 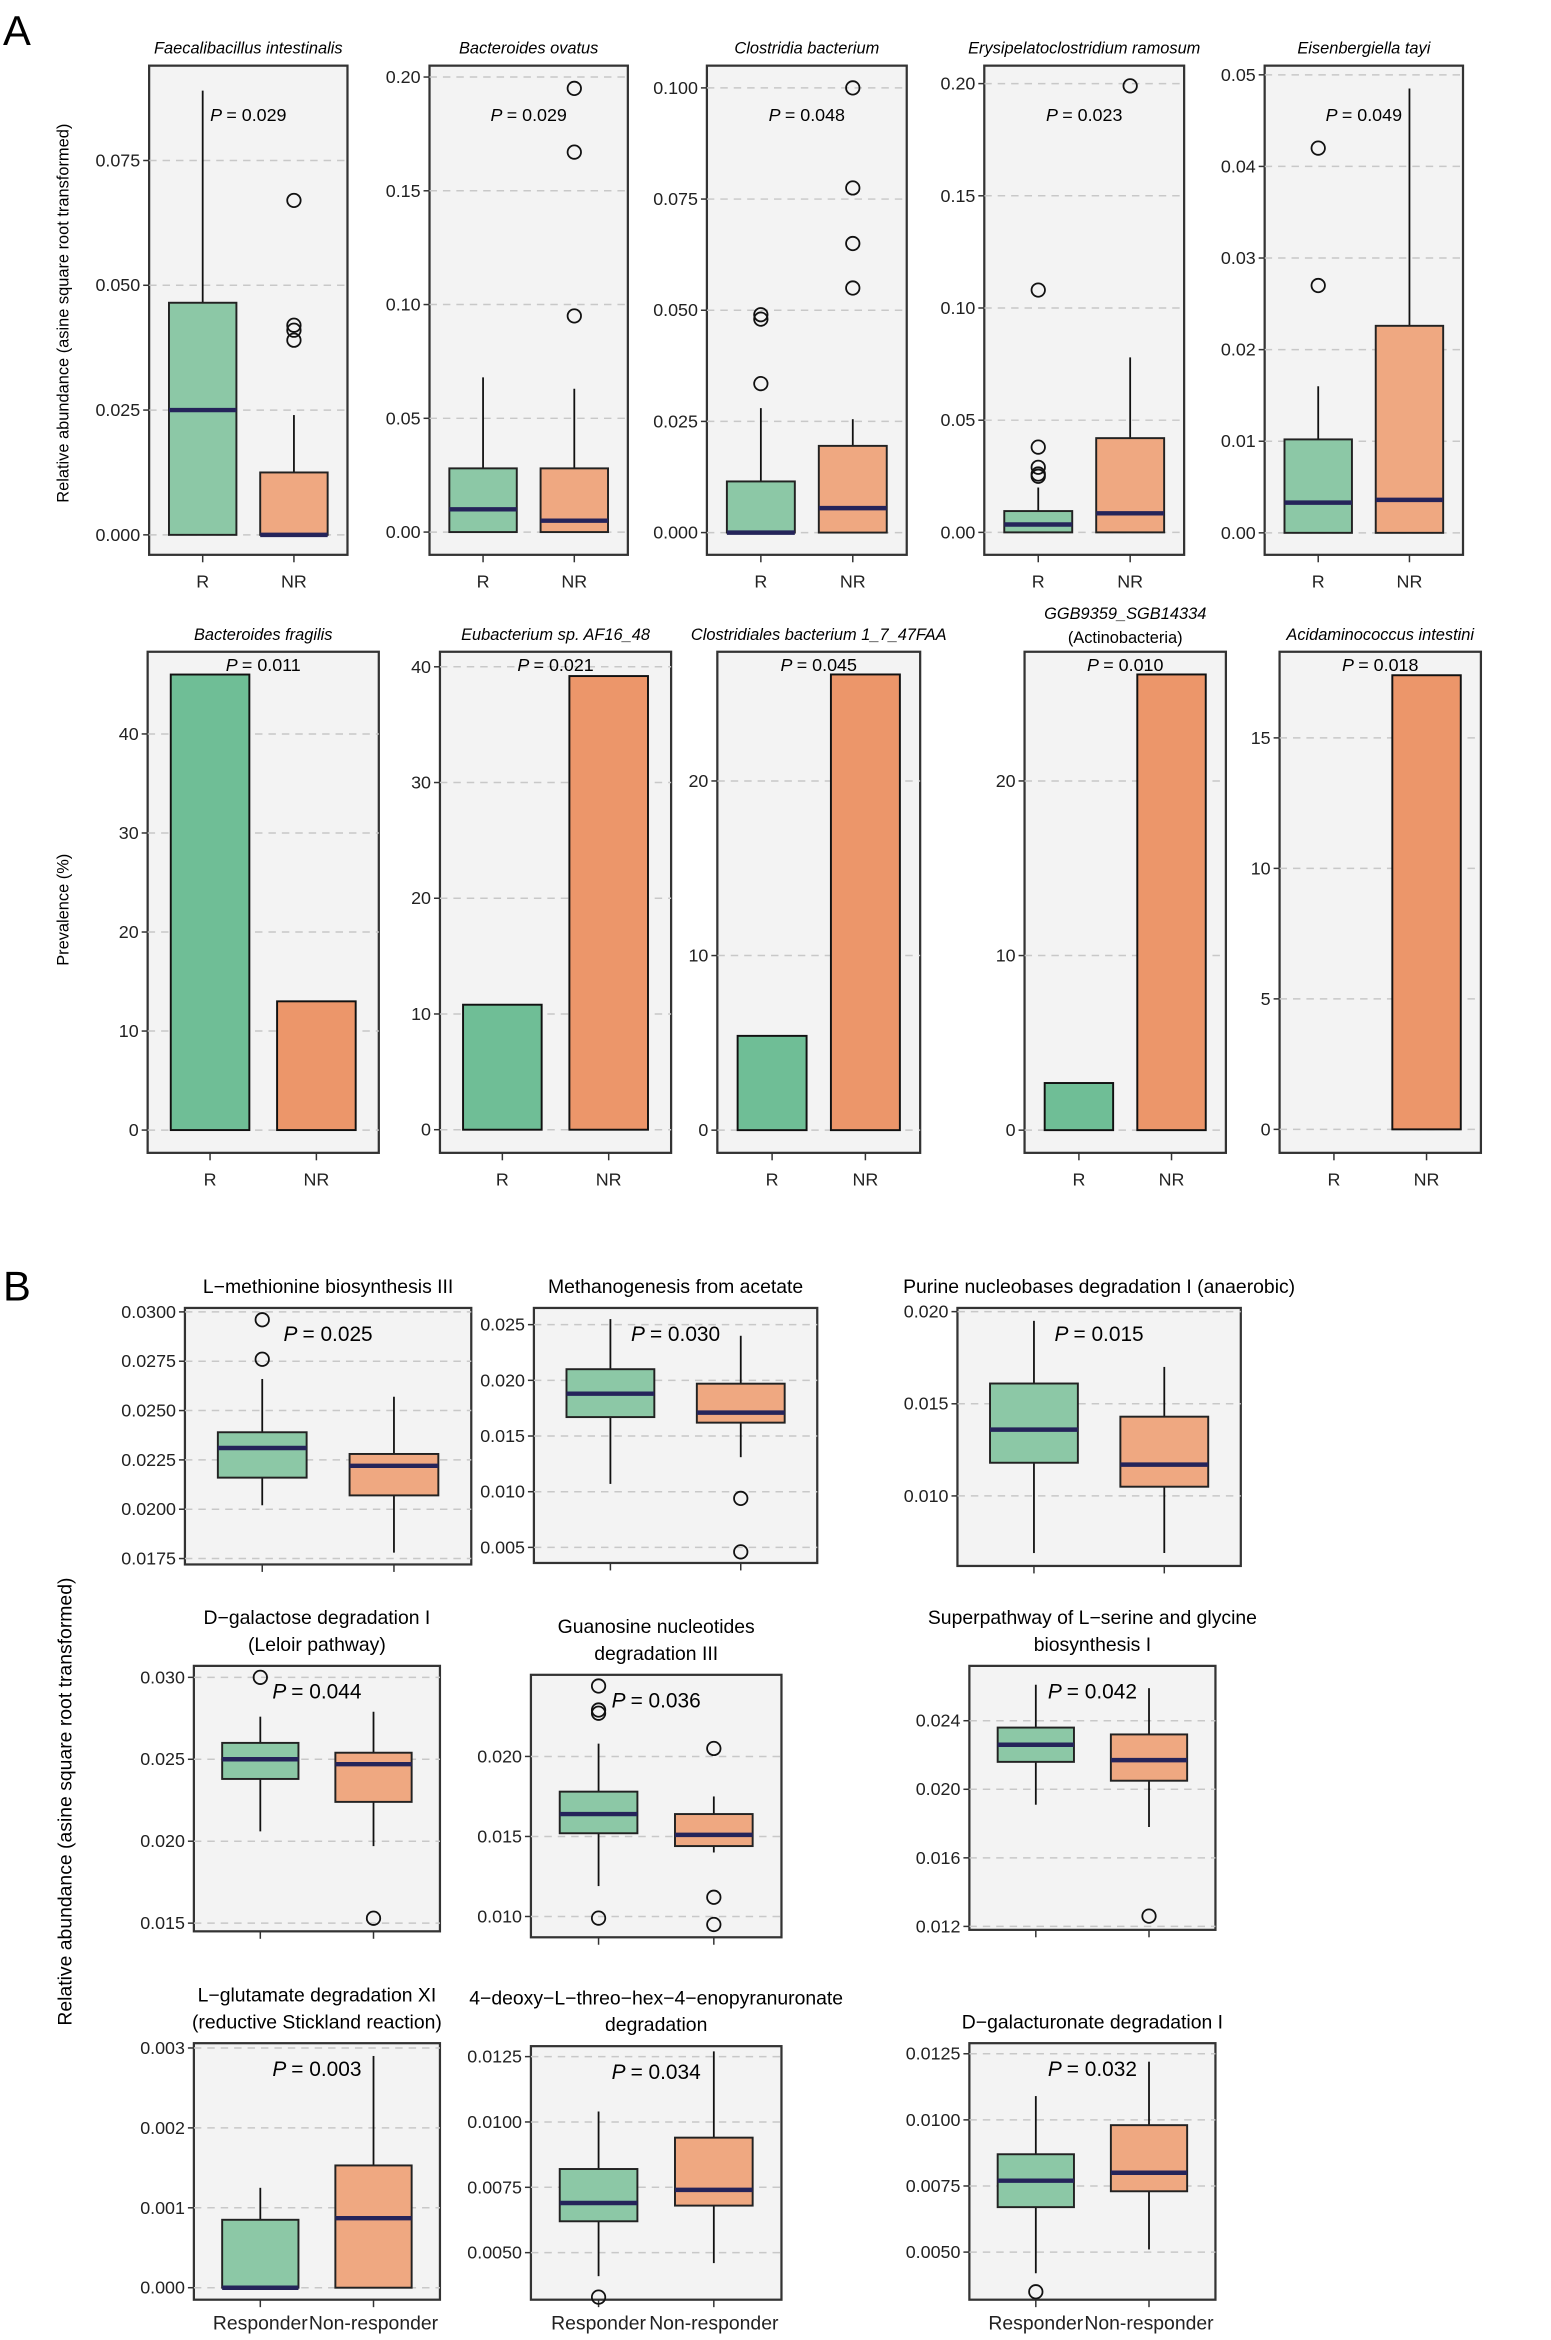 I want to click on y-tick-label: 0.0175, so click(x=148, y=1559).